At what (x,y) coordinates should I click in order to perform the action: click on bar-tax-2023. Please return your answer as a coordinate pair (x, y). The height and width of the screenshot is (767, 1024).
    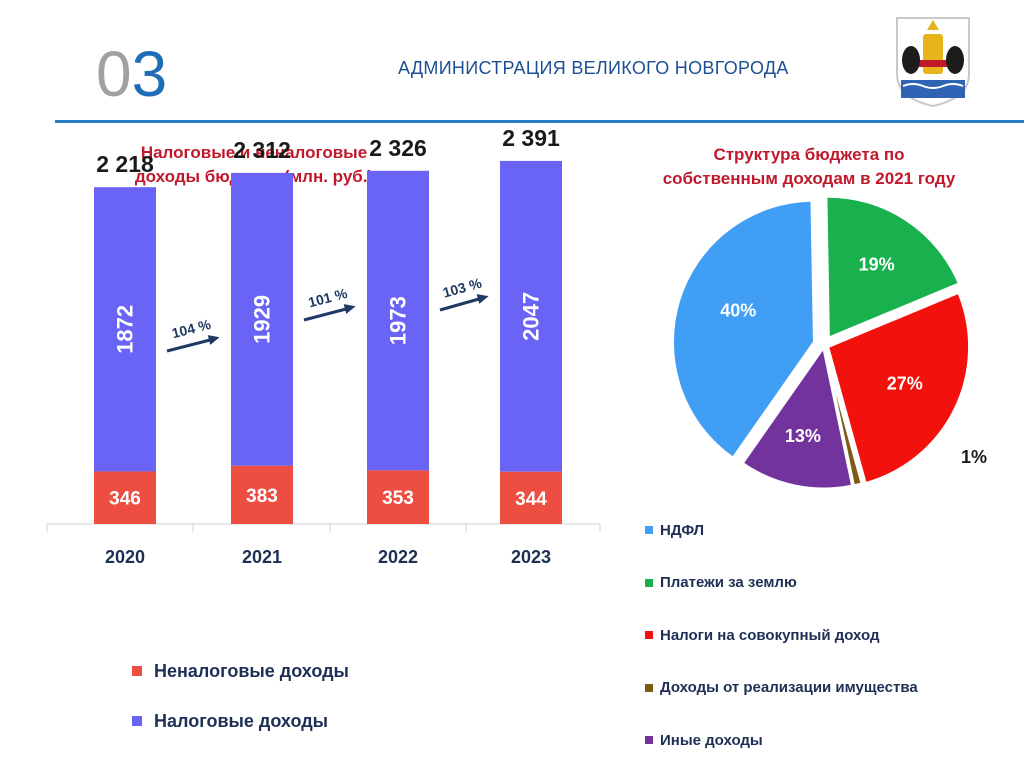
    Looking at the image, I should click on (531, 316).